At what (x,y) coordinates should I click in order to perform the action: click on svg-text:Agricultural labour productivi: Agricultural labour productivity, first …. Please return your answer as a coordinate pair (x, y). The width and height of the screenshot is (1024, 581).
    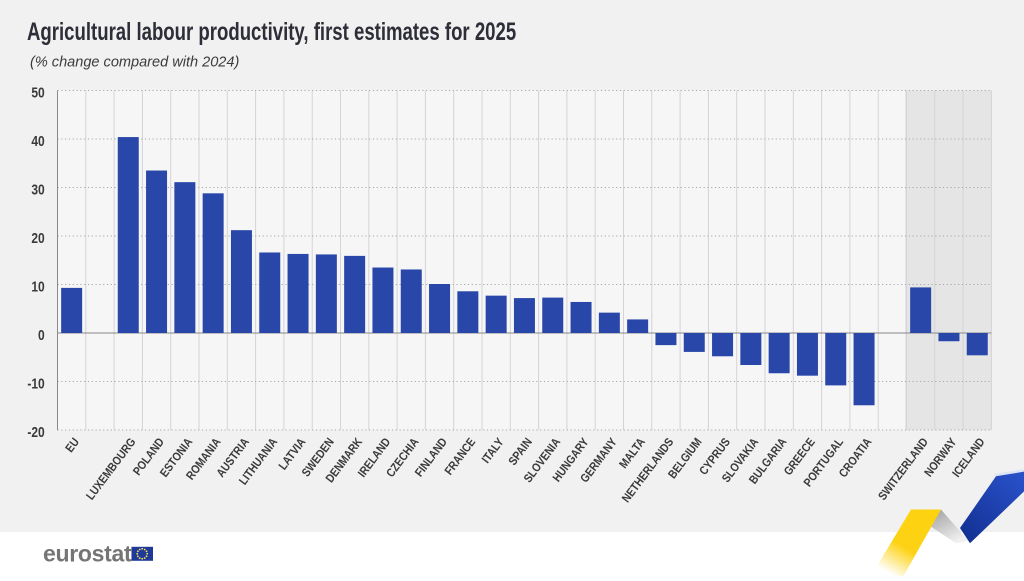
    Looking at the image, I should click on (271, 31).